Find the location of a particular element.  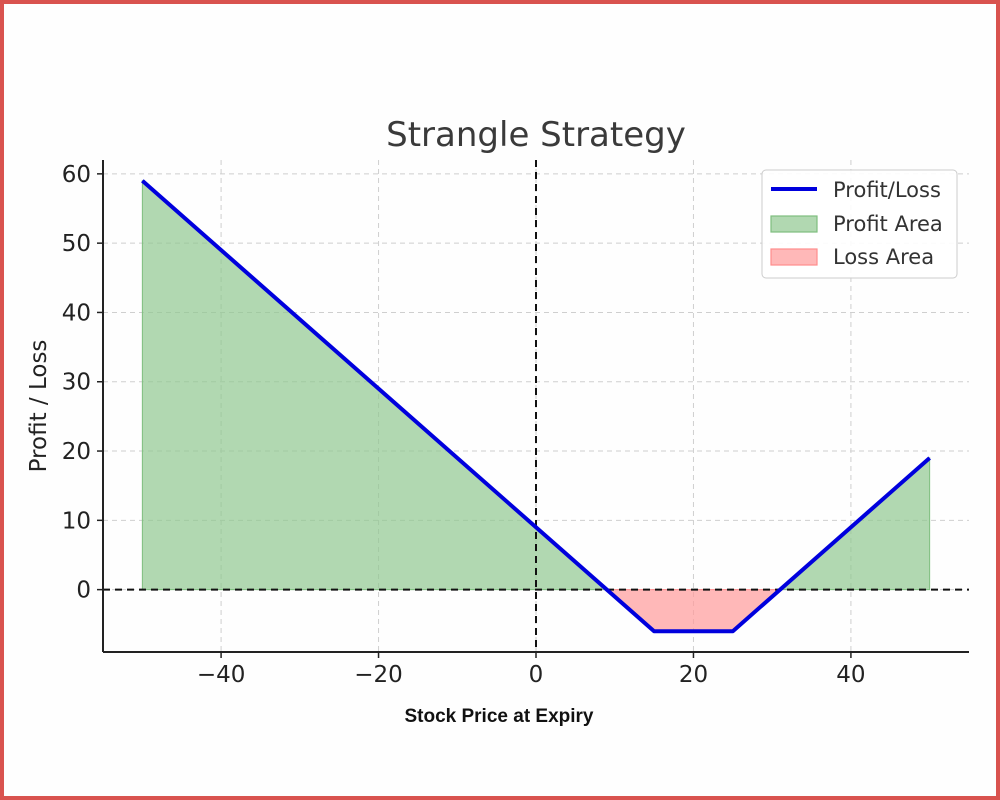

y-axis-label: Profit / Loss is located at coordinates (39, 406).